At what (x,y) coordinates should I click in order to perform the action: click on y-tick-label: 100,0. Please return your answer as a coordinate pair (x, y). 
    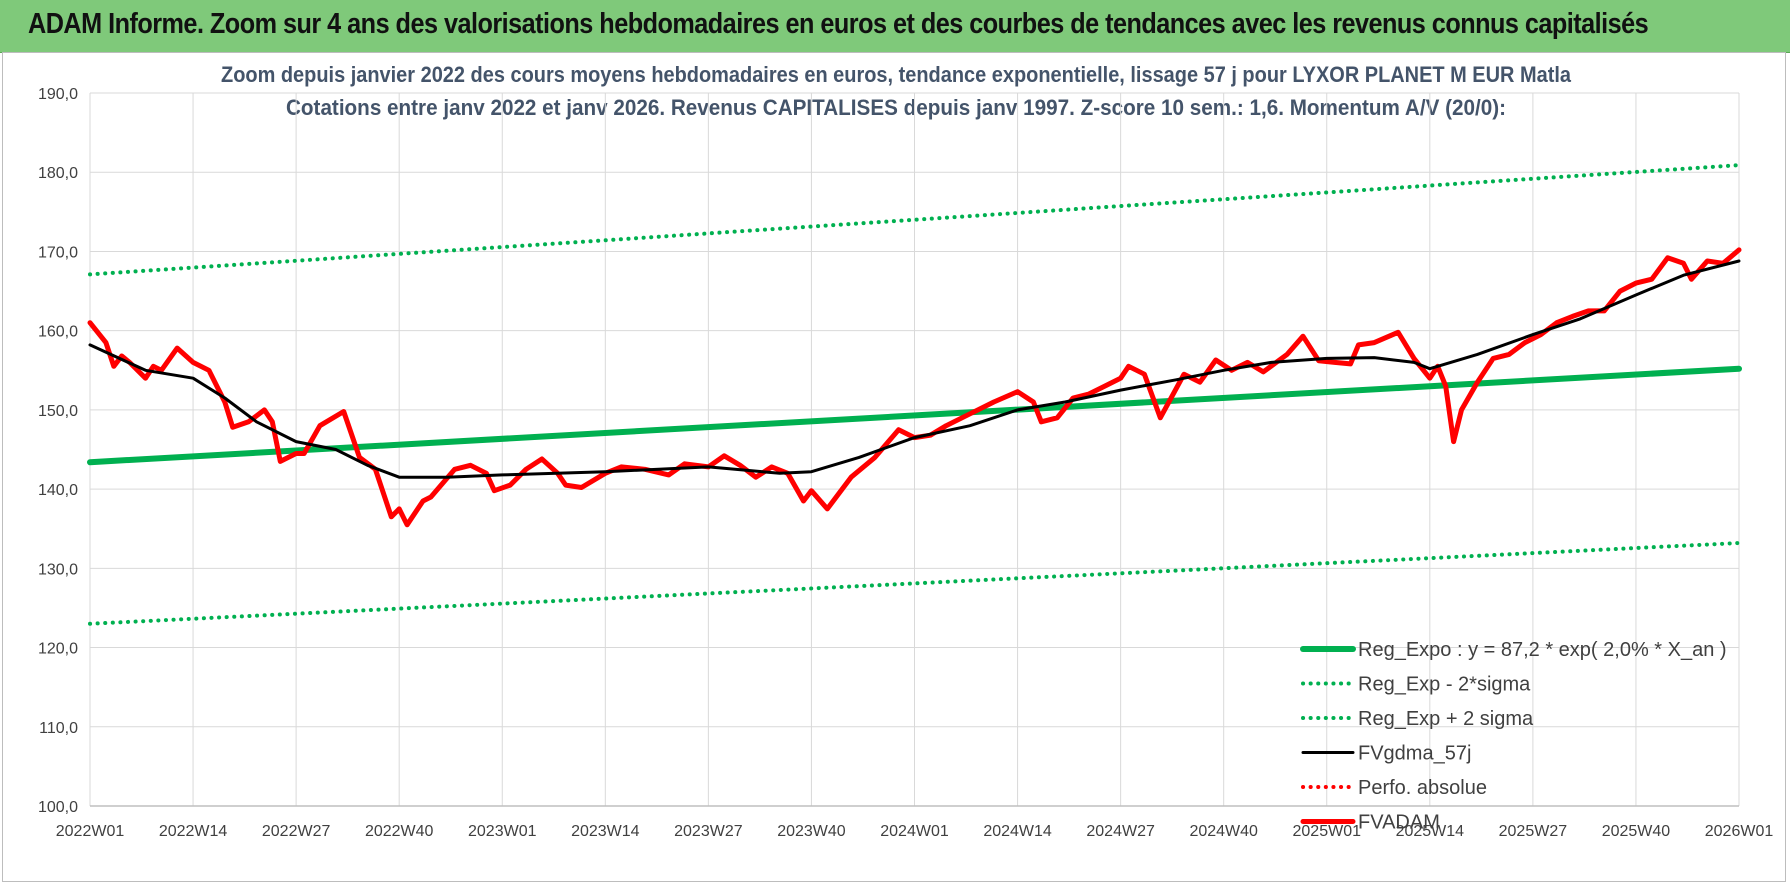
    Looking at the image, I should click on (58, 807).